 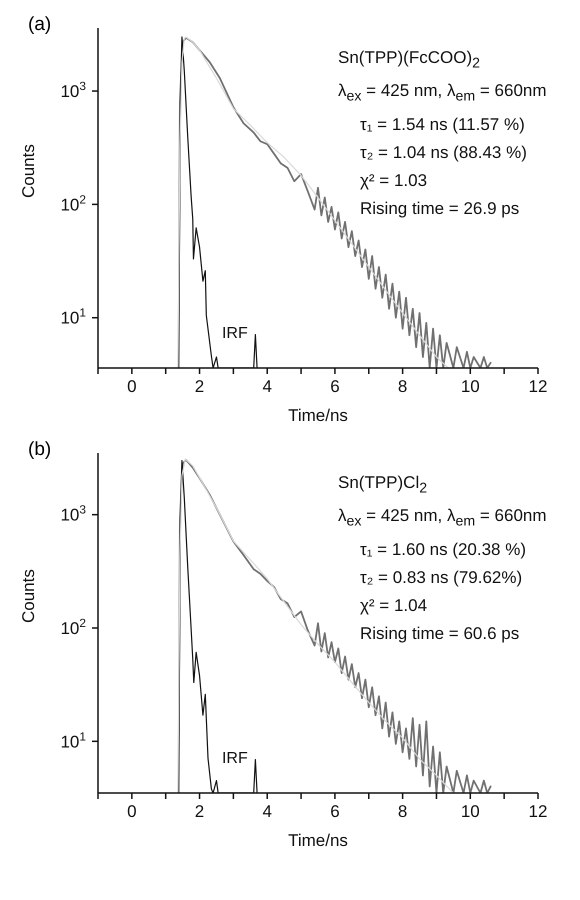 I want to click on annotation: τ₂ = 0.83 ns (79.62%), so click(x=441, y=577).